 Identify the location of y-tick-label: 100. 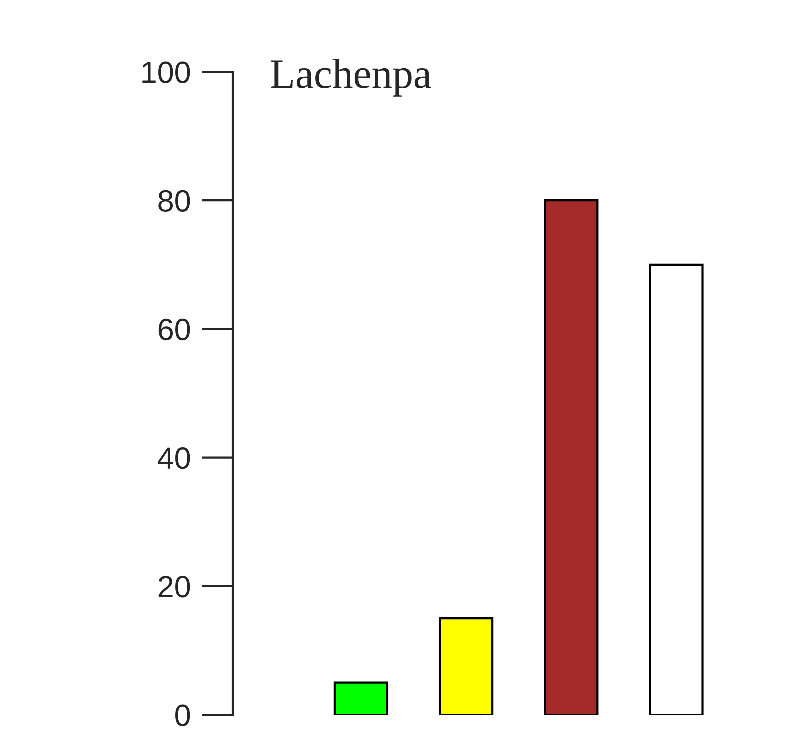
(166, 73).